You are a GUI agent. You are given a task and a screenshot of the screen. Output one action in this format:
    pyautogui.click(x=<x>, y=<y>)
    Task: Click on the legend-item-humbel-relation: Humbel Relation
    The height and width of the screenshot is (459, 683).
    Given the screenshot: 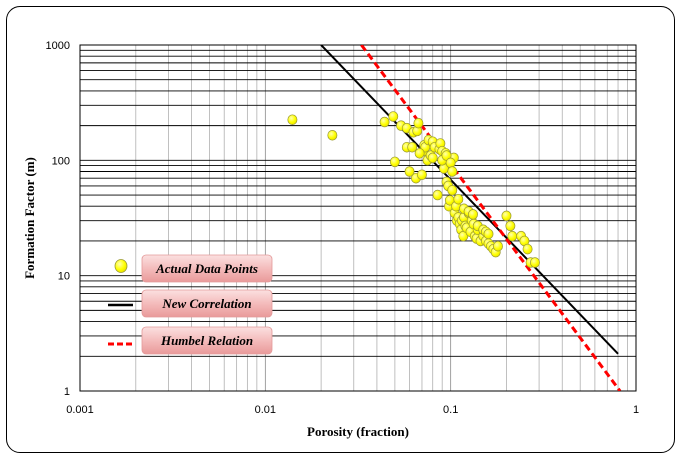 What is the action you would take?
    pyautogui.click(x=190, y=340)
    